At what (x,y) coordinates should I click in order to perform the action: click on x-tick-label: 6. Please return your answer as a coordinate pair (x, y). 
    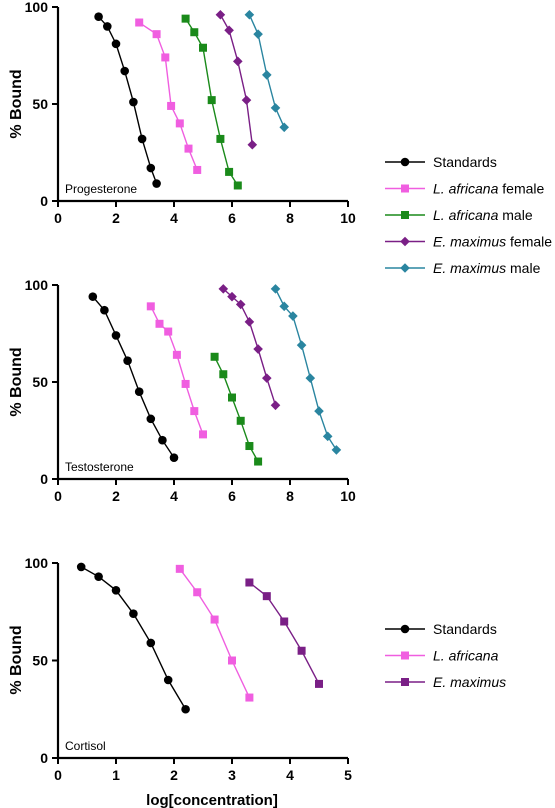
    Looking at the image, I should click on (232, 496).